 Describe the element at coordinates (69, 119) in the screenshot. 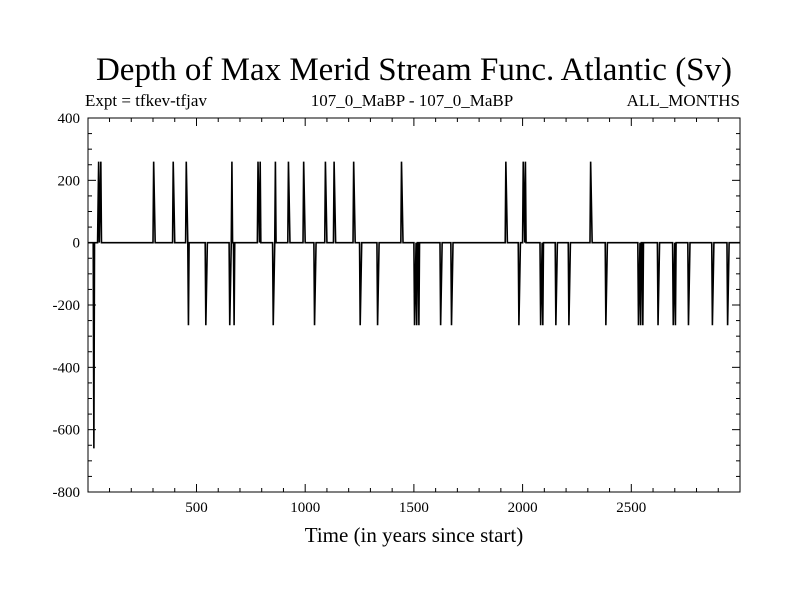

I see `y-tick-label: 400` at that location.